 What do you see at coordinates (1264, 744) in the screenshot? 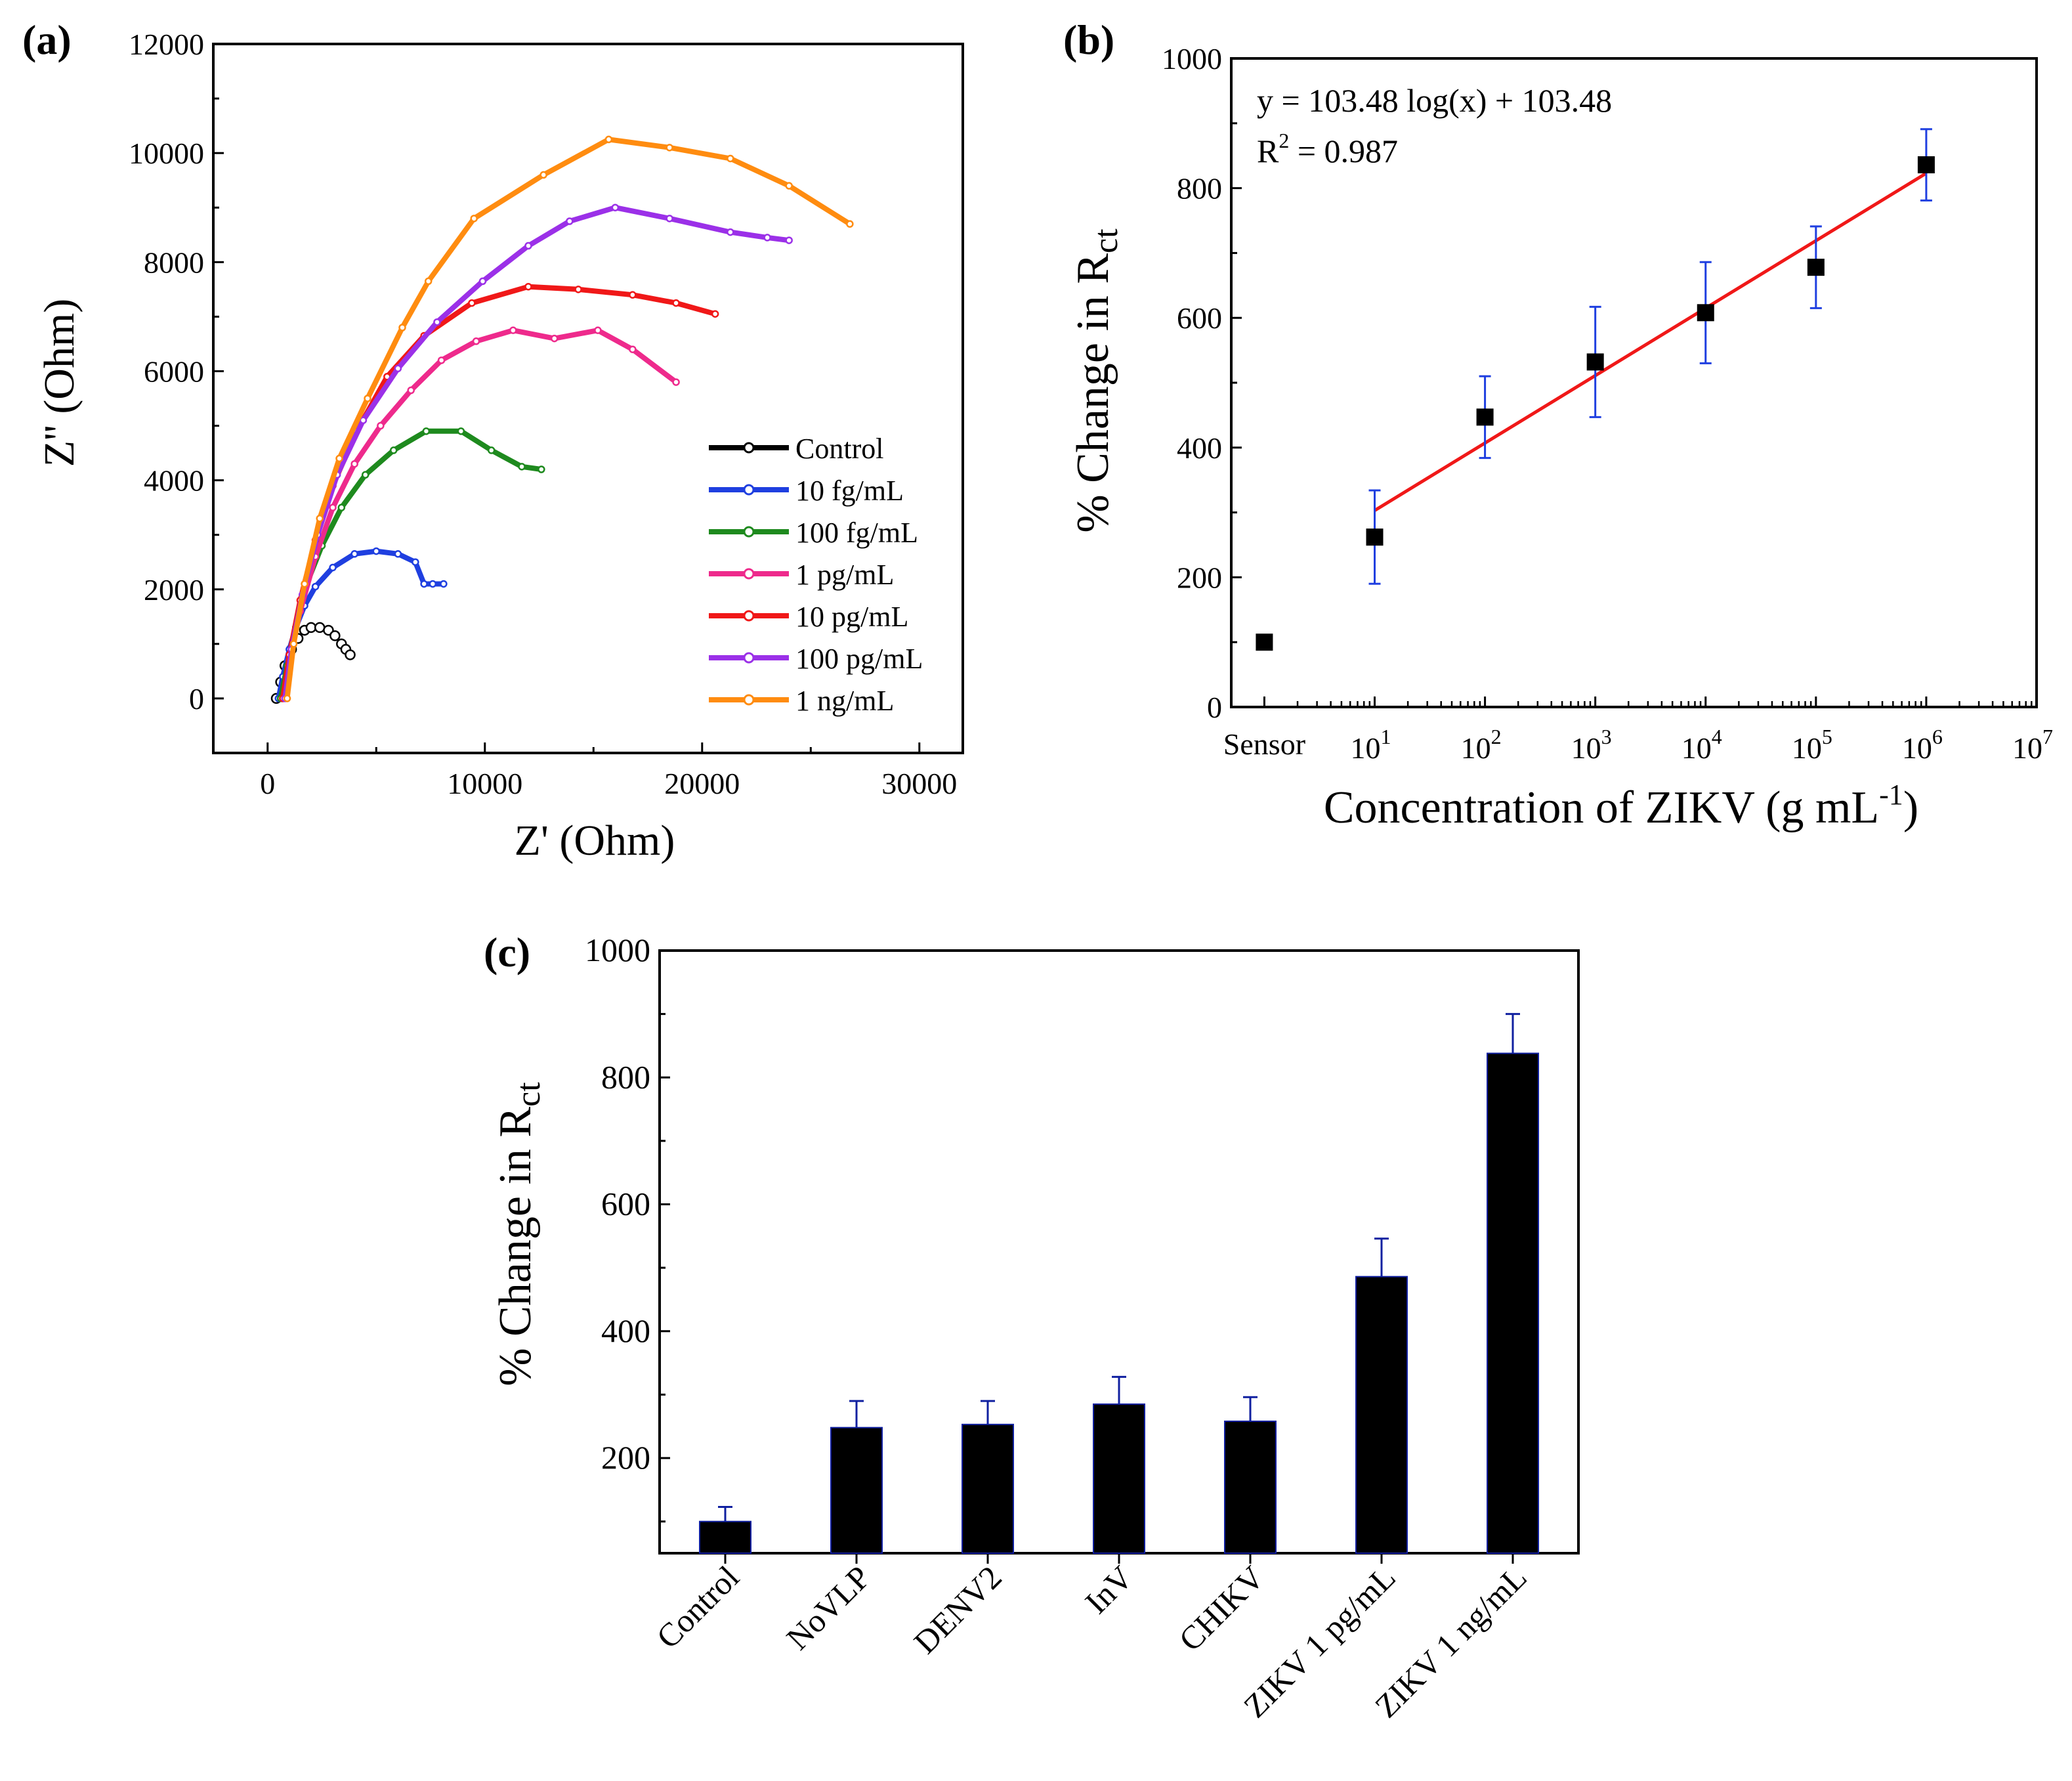
I see `x-tick-label: Sensor` at bounding box center [1264, 744].